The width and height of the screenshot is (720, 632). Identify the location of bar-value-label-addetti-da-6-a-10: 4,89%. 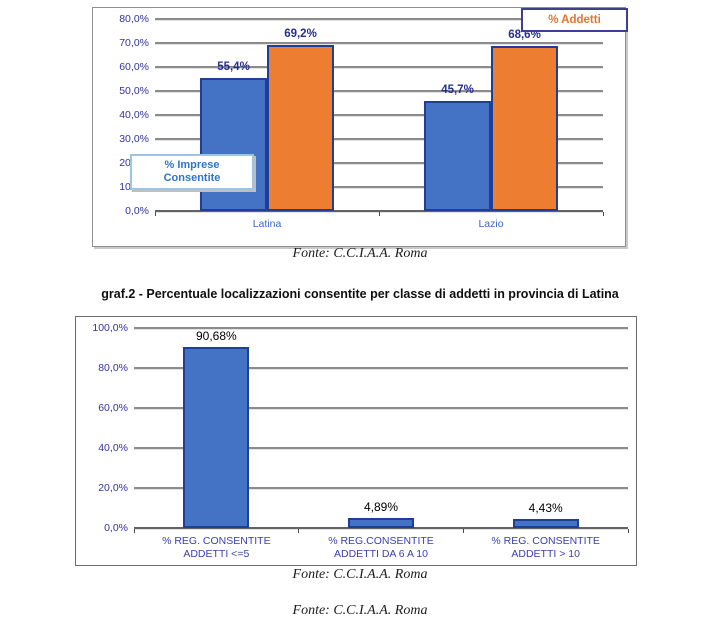
(381, 507).